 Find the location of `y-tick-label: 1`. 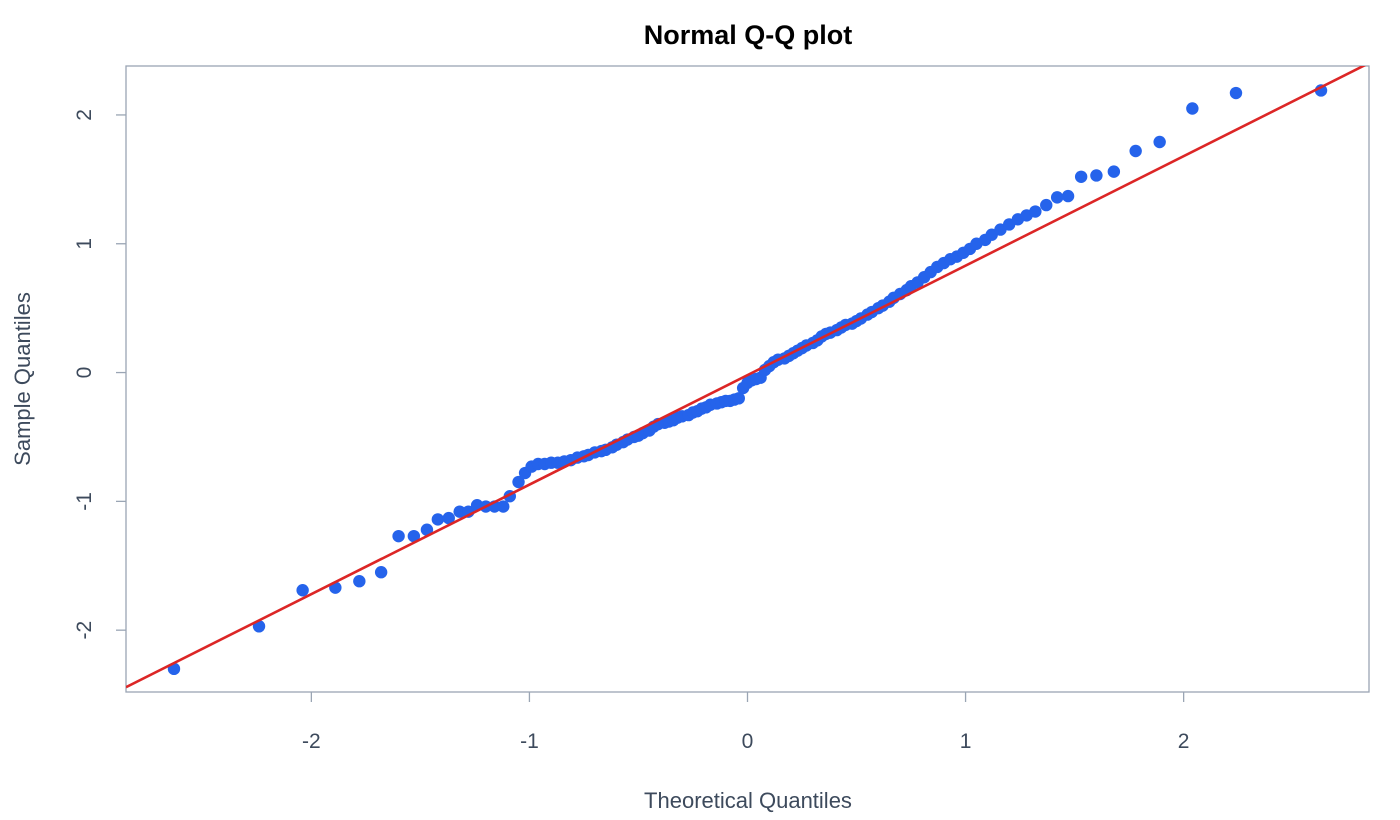

y-tick-label: 1 is located at coordinates (84, 244).